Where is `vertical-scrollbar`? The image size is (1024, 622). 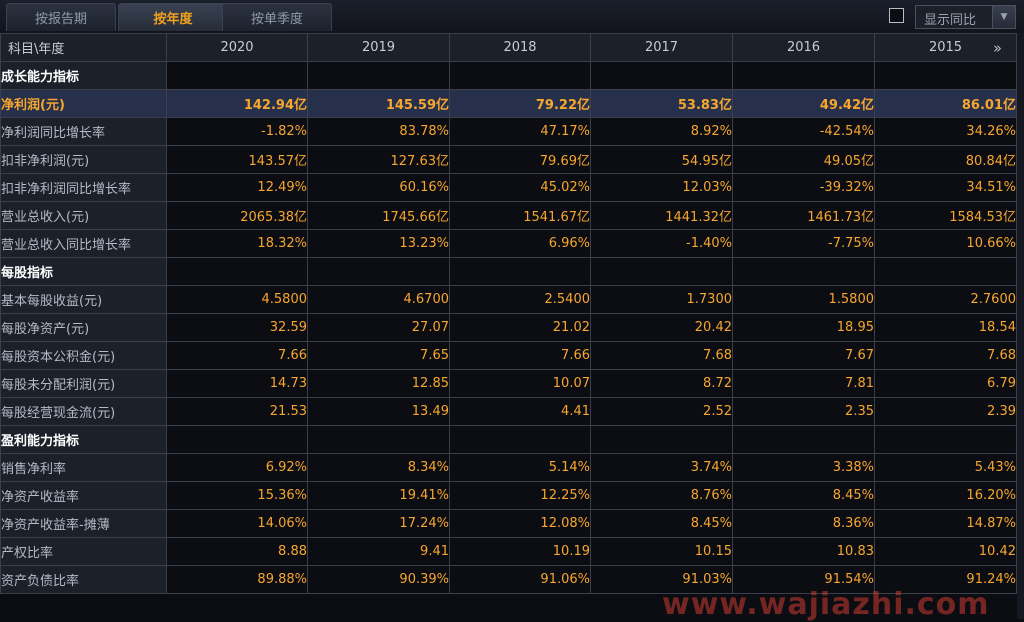
vertical-scrollbar is located at coordinates (1020, 326).